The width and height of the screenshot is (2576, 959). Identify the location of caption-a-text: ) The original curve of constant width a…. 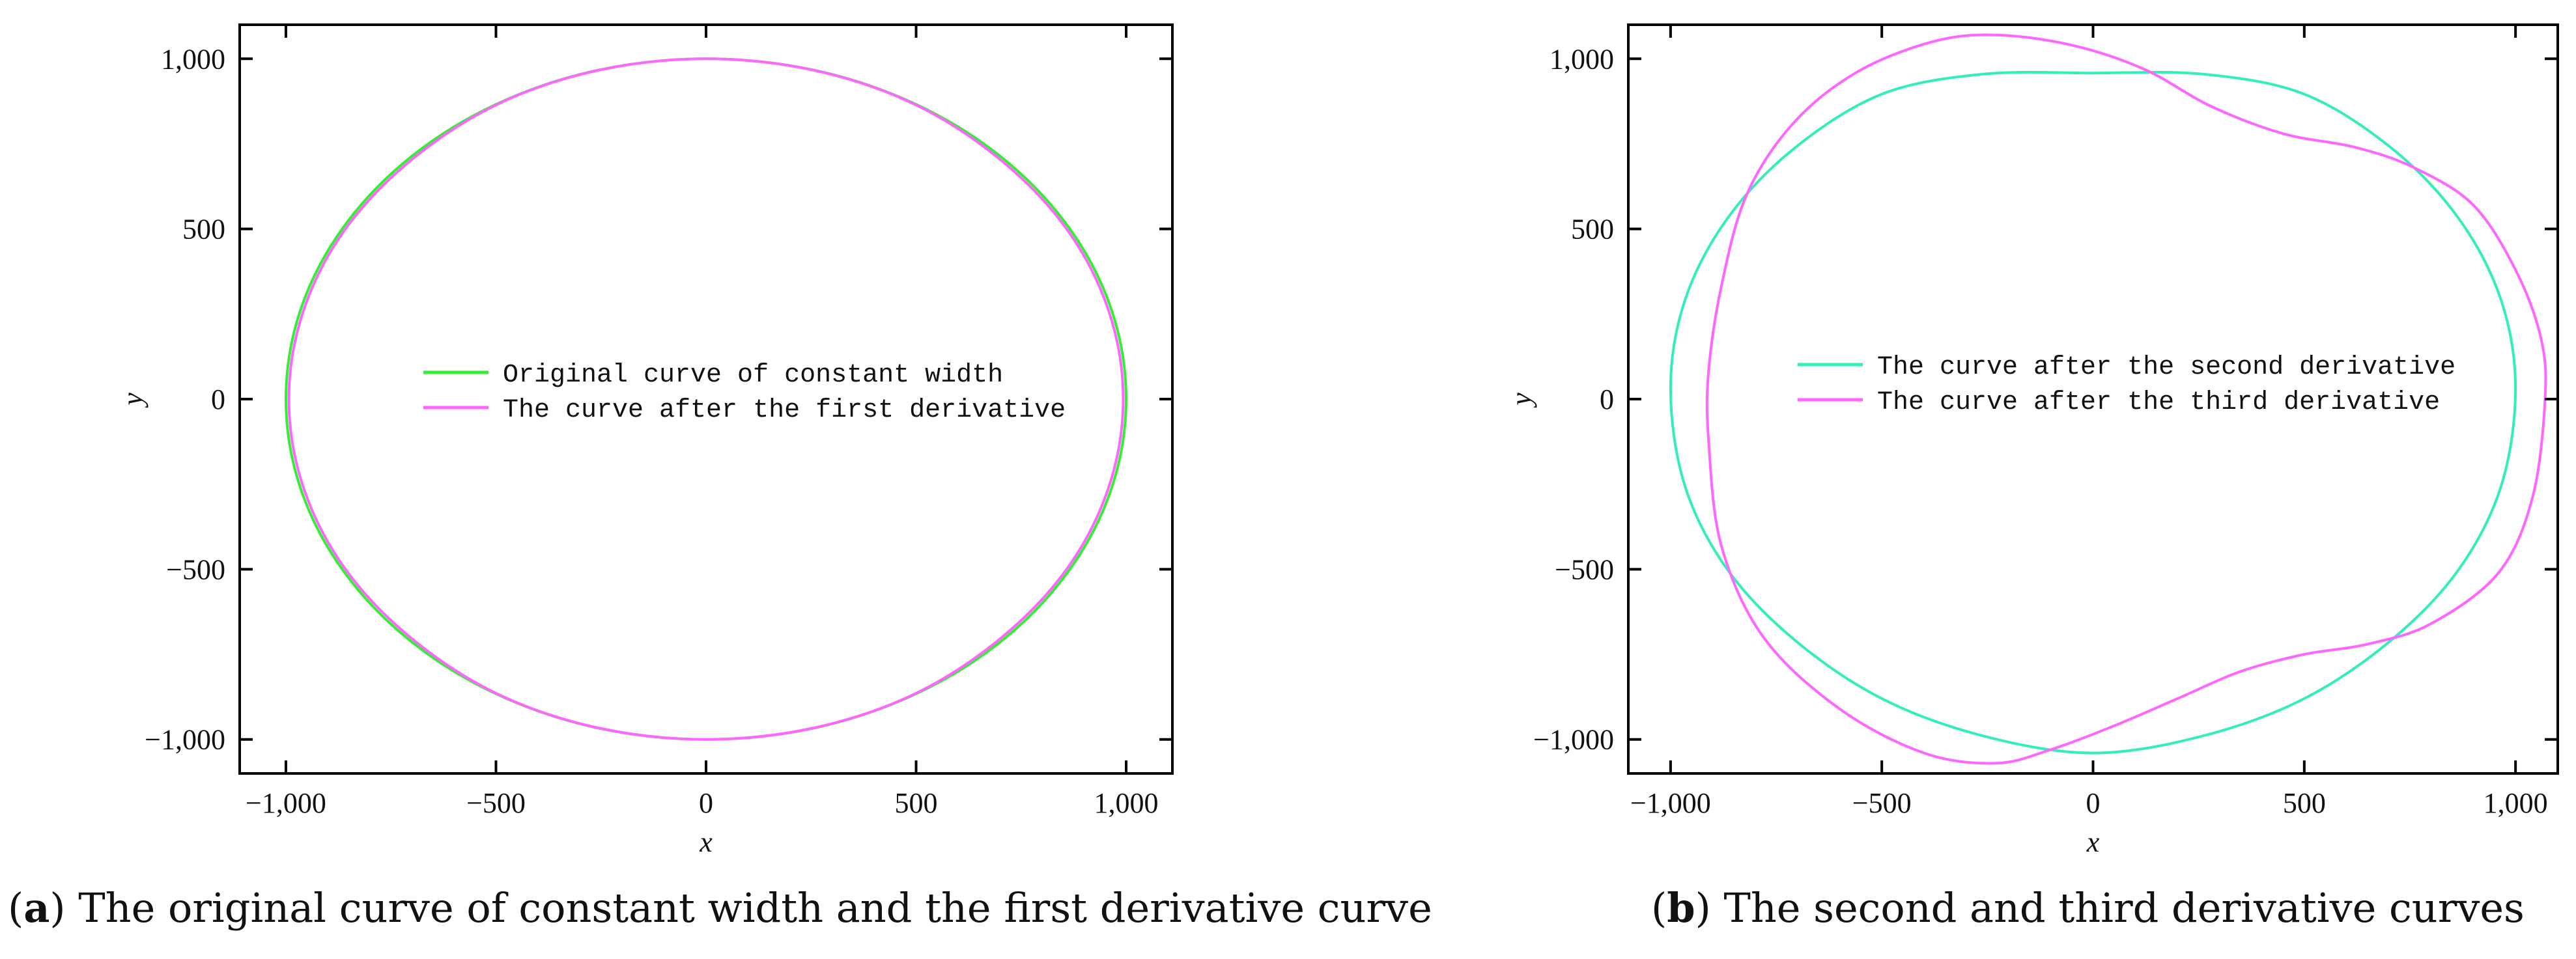
(741, 908).